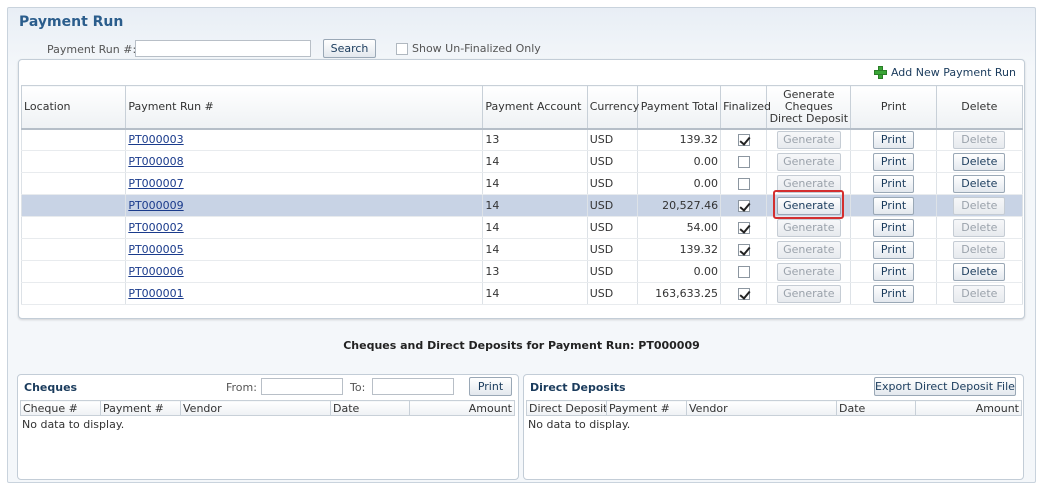 Image resolution: width=1043 pixels, height=486 pixels. What do you see at coordinates (51, 387) in the screenshot?
I see `cheques-title: Cheques` at bounding box center [51, 387].